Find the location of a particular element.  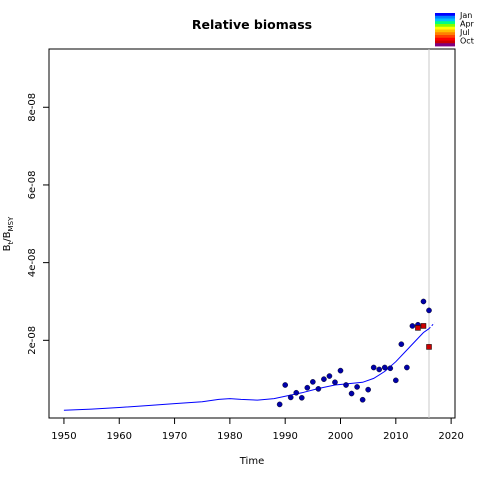

x-tick-label: 1950 is located at coordinates (63, 436).